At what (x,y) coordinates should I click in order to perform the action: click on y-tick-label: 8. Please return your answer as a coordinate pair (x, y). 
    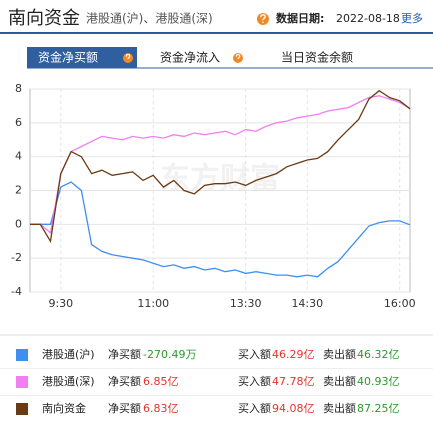
    Looking at the image, I should click on (18, 88).